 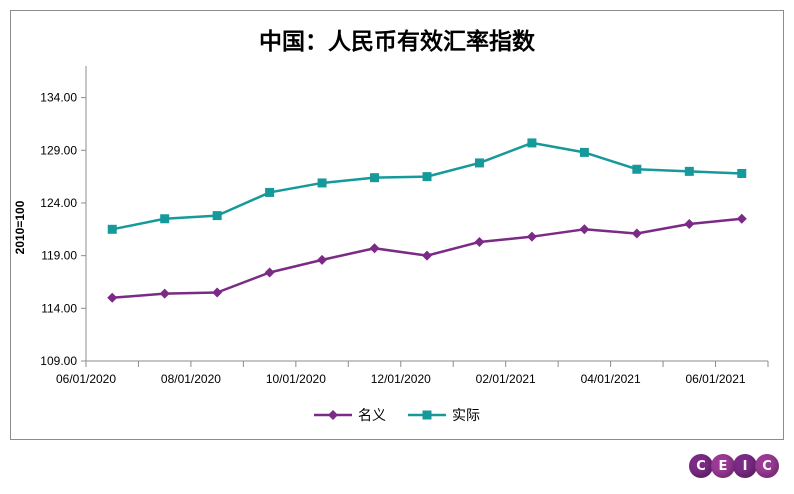 I want to click on y-tick-label: 134.00, so click(x=58, y=98).